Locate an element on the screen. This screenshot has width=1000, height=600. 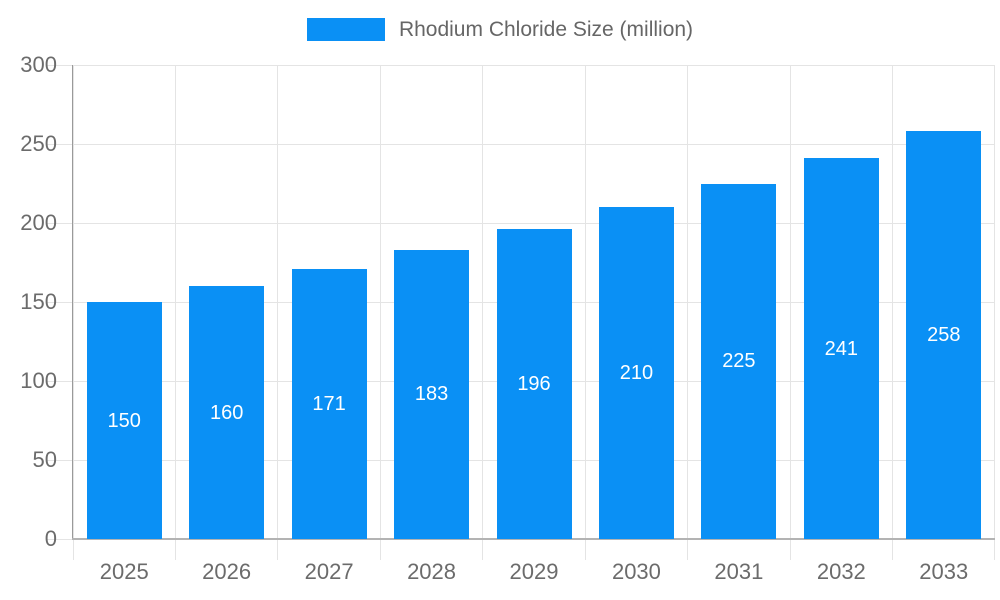
x-tick-label: 2026 is located at coordinates (227, 571).